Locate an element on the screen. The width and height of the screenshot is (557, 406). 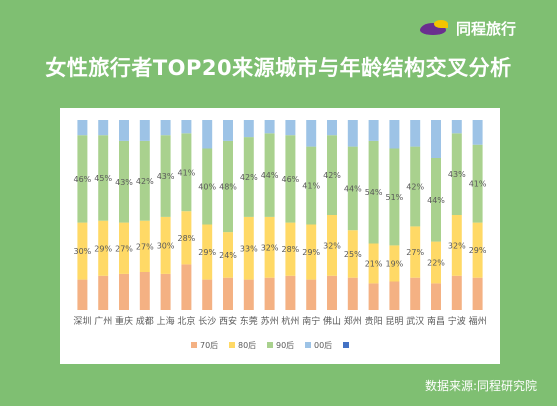
x-tick-label: 上海 is located at coordinates (166, 321).